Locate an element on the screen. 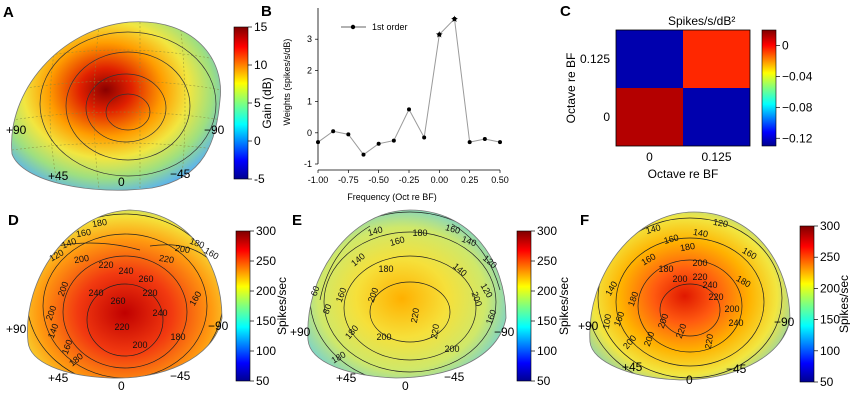 This screenshot has height=400, width=850. panel-b-xtick-label: -0.75 is located at coordinates (348, 180).